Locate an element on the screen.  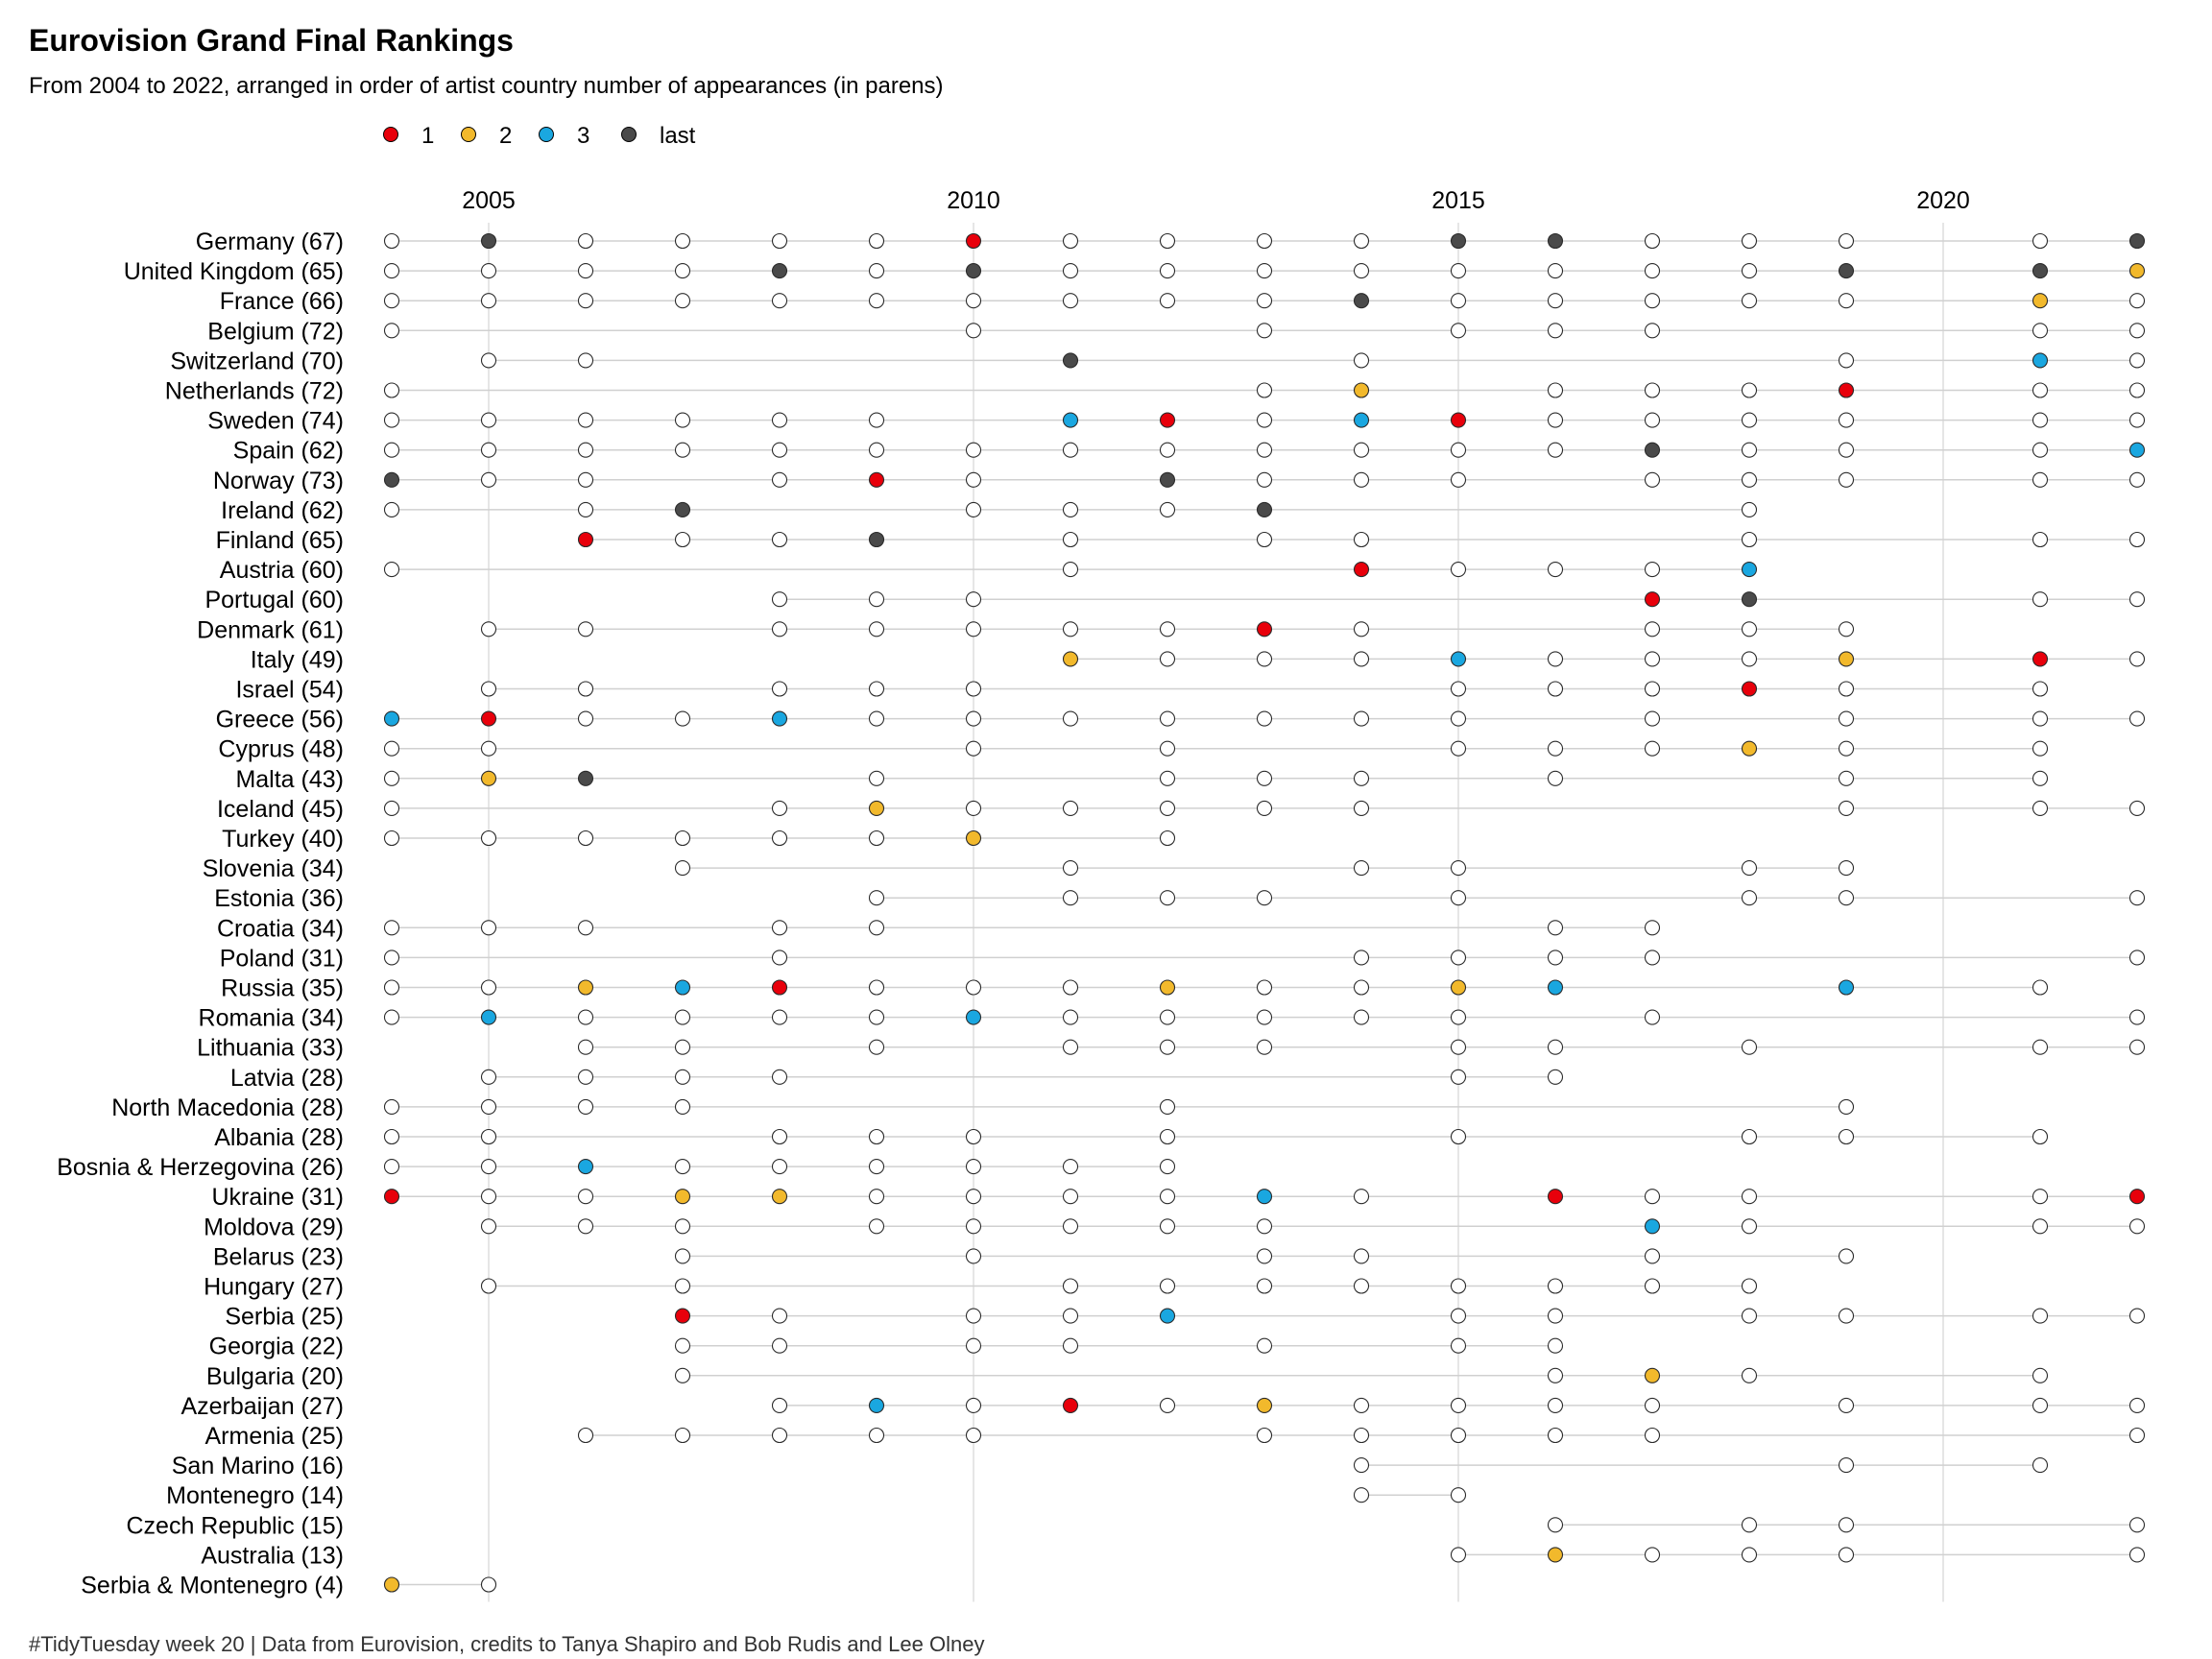
country-row: Turkey (40) is located at coordinates (699, 839).